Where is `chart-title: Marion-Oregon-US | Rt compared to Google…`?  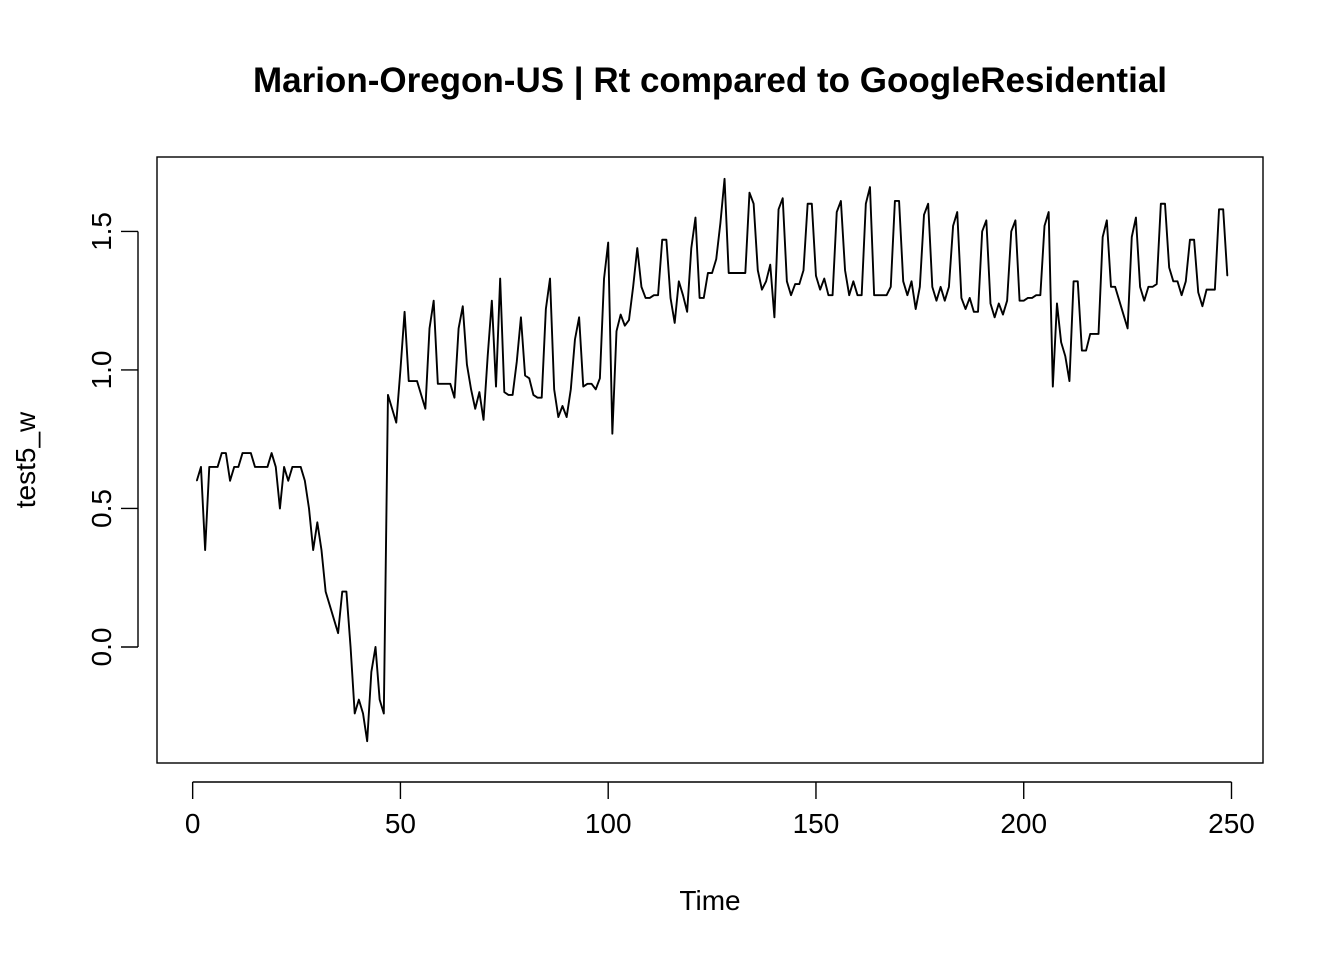
chart-title: Marion-Oregon-US | Rt compared to Google… is located at coordinates (710, 80).